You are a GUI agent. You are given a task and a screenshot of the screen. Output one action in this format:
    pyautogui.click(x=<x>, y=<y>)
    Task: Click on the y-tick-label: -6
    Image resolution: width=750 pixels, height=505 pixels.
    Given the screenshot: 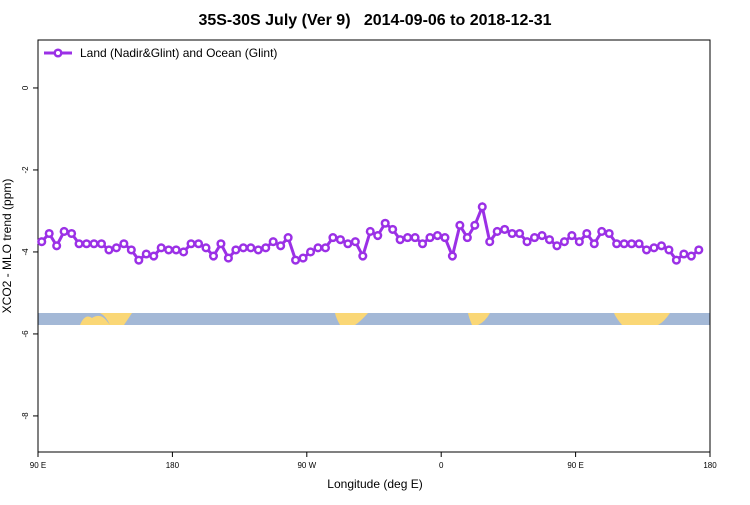 What is the action you would take?
    pyautogui.click(x=25, y=334)
    